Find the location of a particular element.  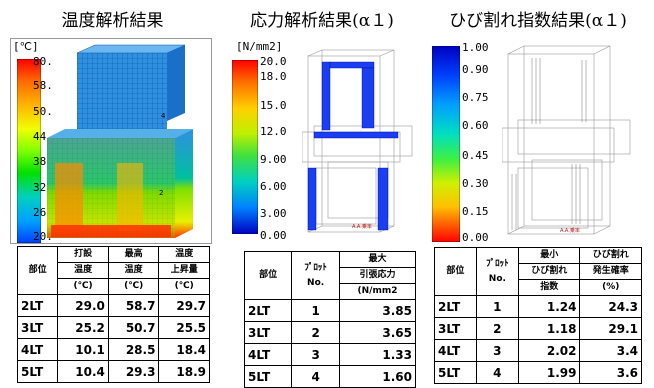

crack-h-prob-a: ひび割れ is located at coordinates (610, 255).